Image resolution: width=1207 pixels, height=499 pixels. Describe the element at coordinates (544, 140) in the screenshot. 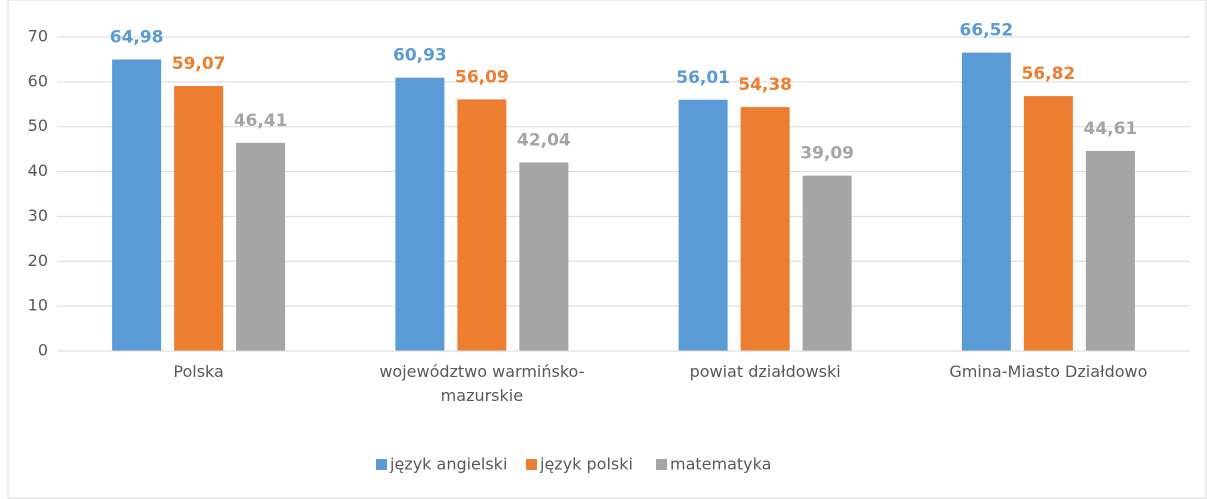

I see `value-label: 42,04` at that location.